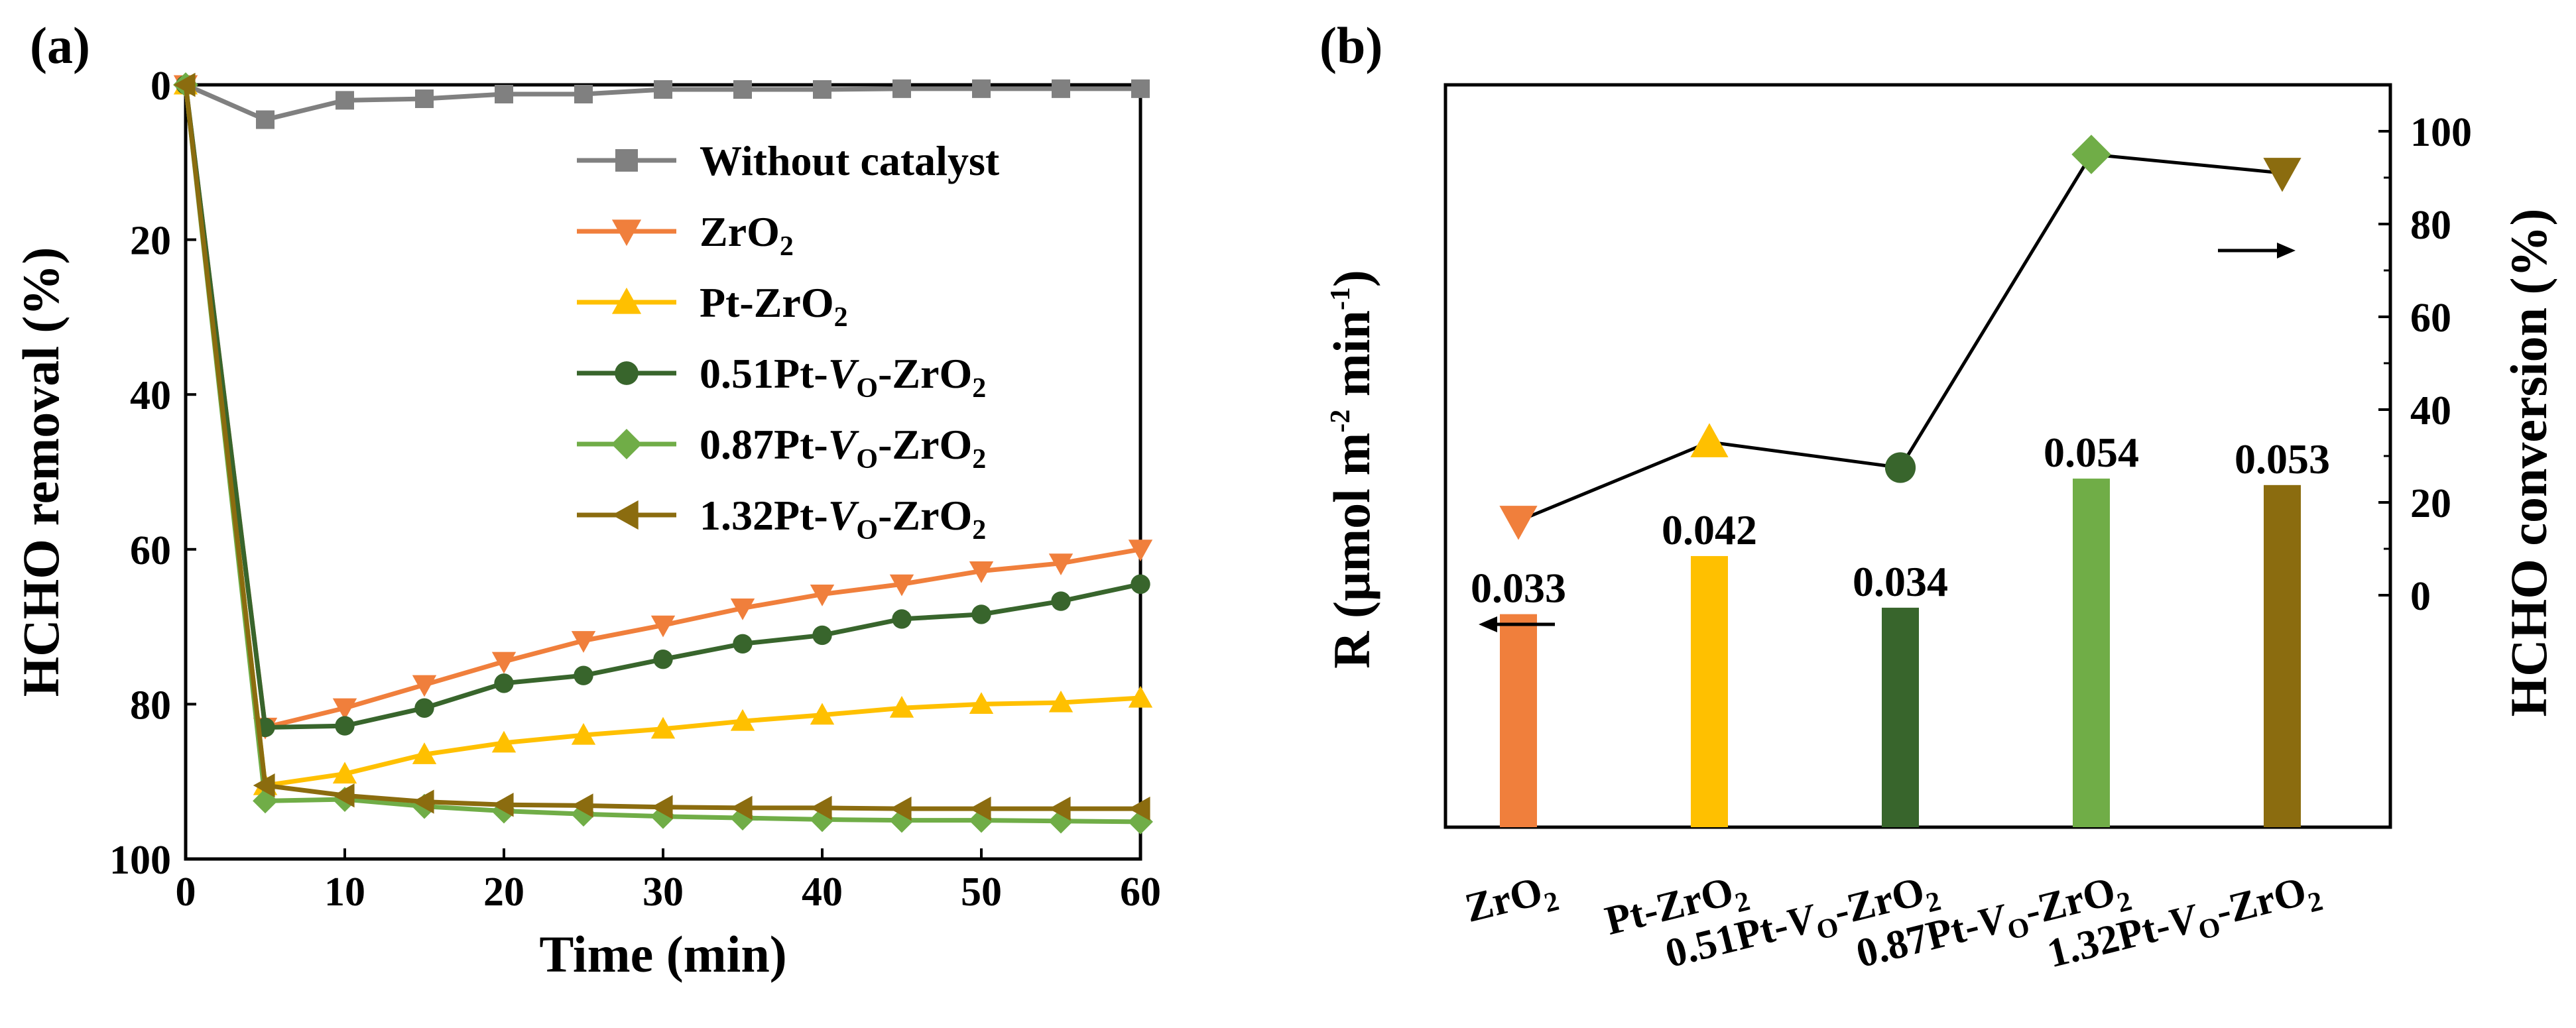 This screenshot has width=2576, height=1028. What do you see at coordinates (2286, 250) in the screenshot?
I see `arrow-right-head` at bounding box center [2286, 250].